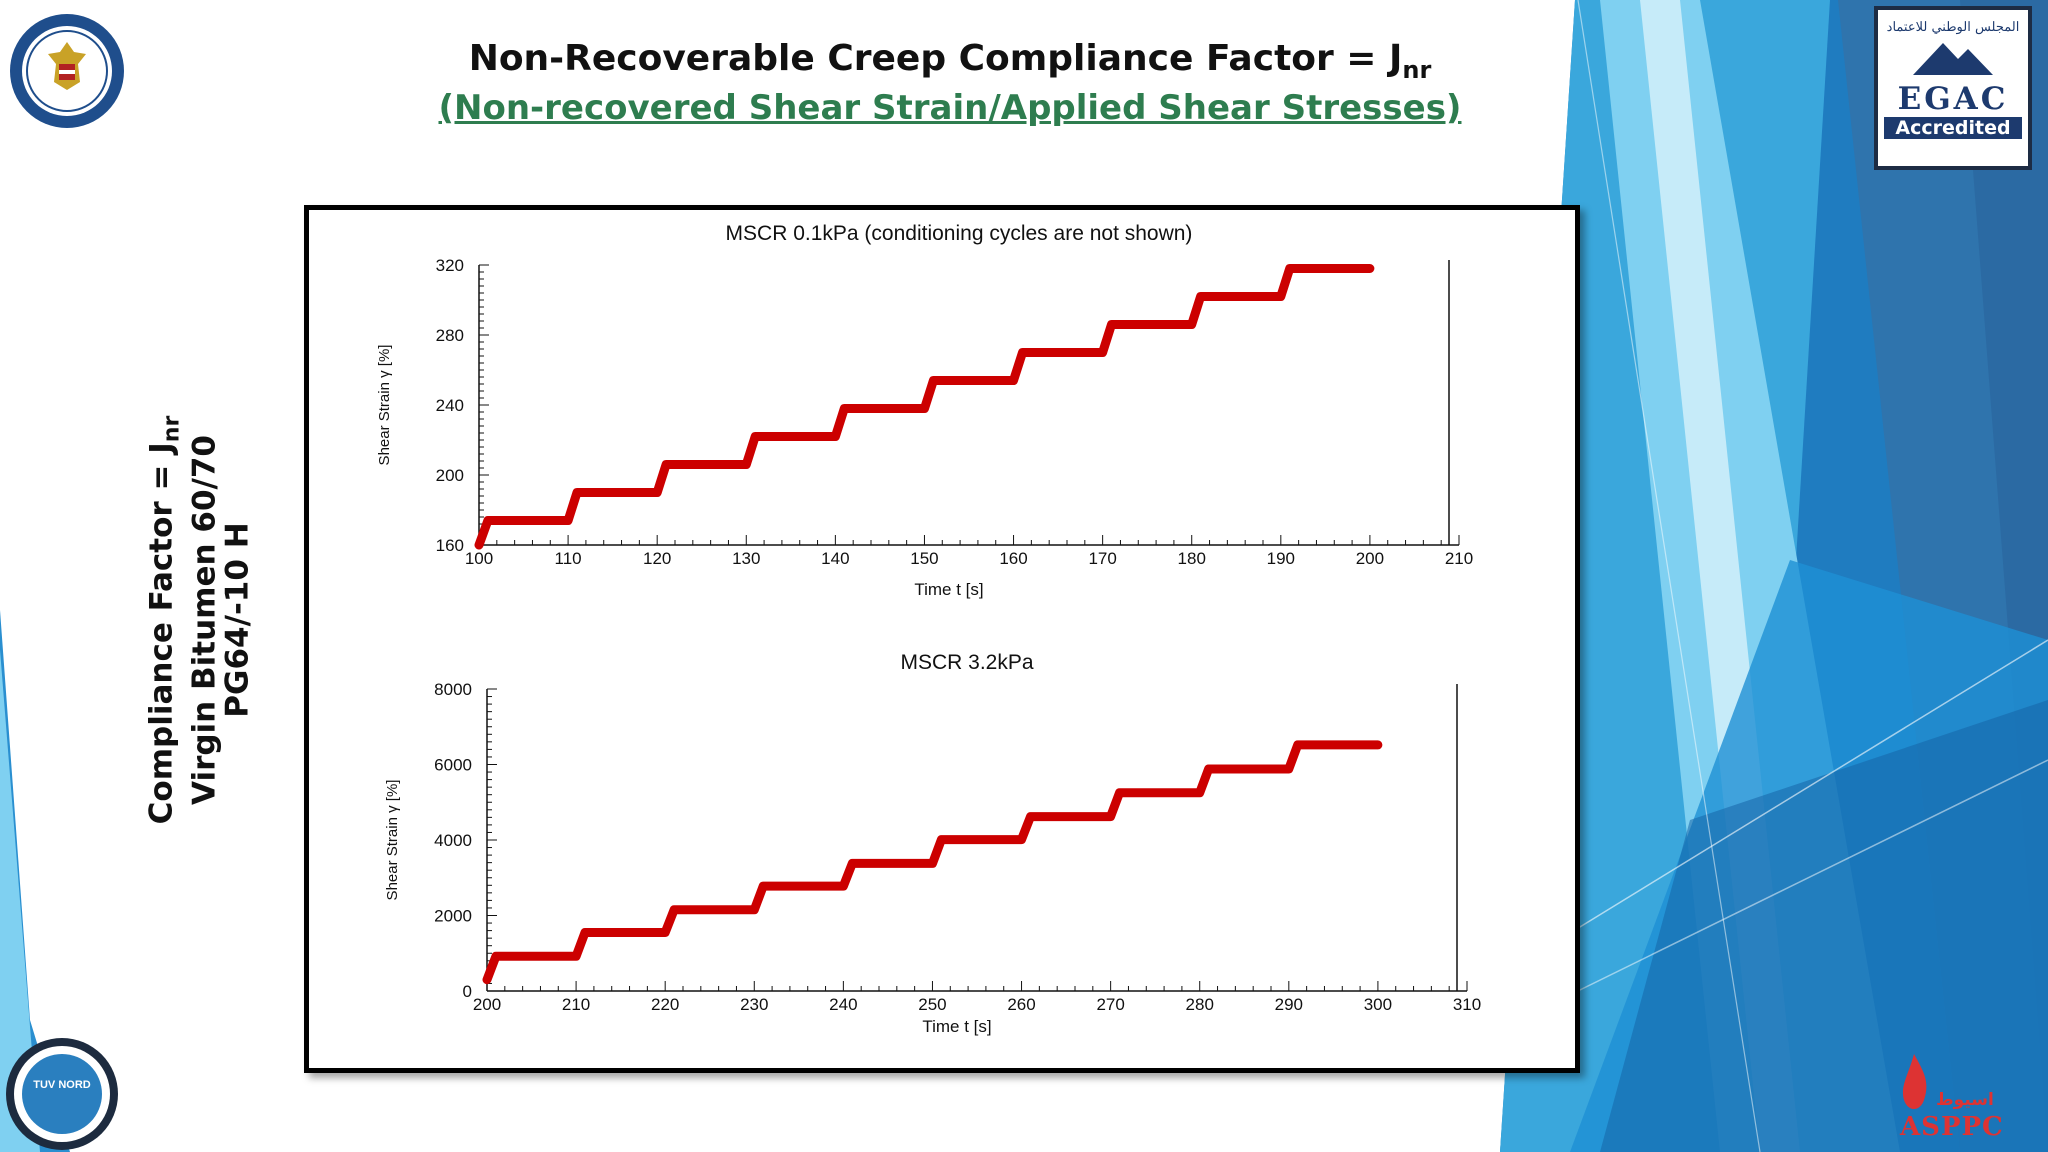  What do you see at coordinates (1953, 99) in the screenshot?
I see `egac-text: EGAC` at bounding box center [1953, 99].